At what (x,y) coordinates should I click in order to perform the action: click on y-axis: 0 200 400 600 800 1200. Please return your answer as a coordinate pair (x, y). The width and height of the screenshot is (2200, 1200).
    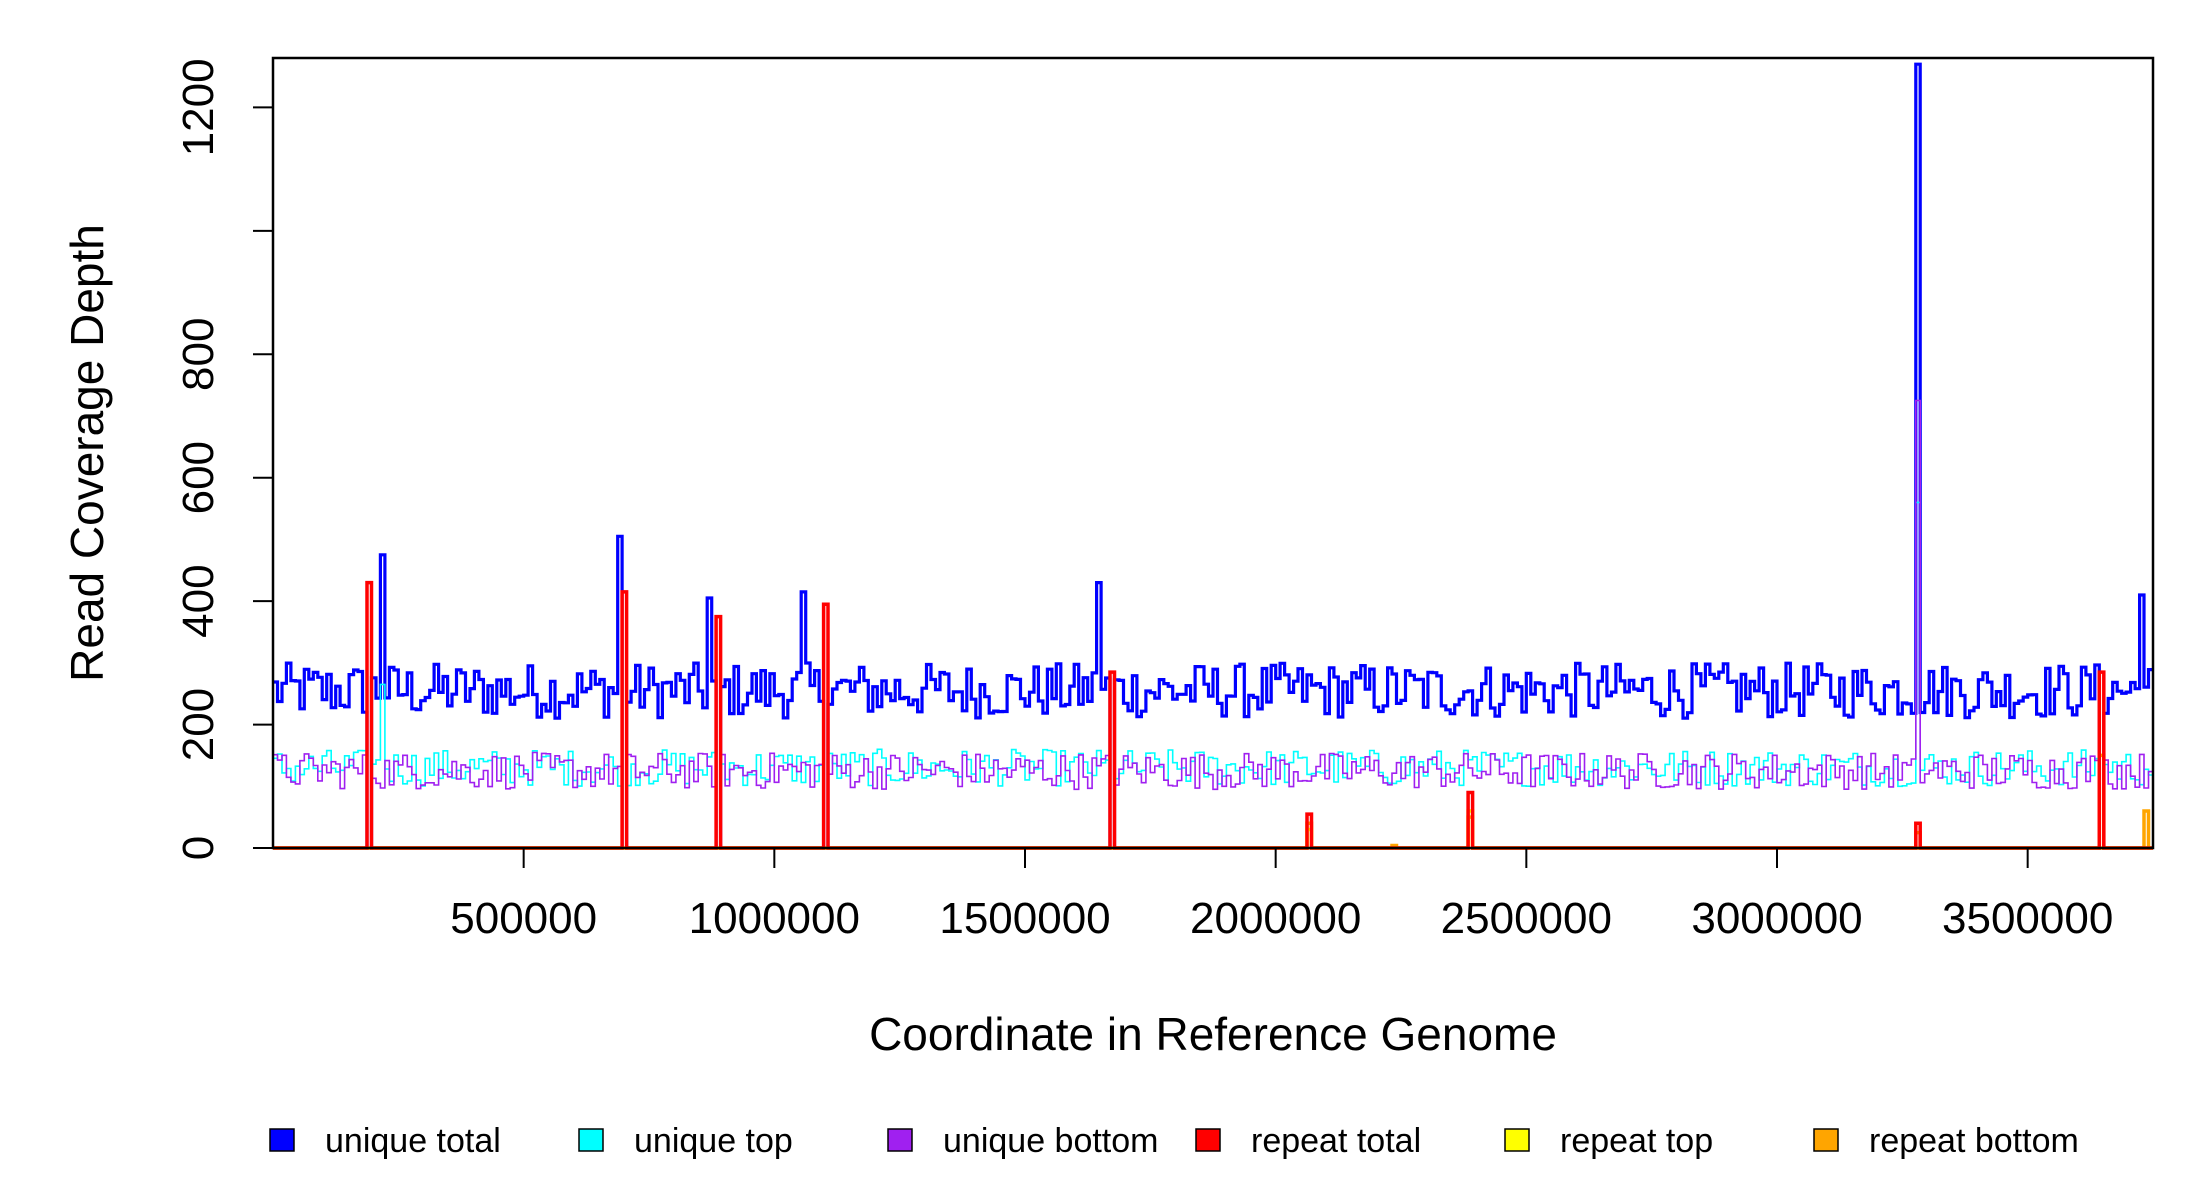
    Looking at the image, I should click on (224, 459).